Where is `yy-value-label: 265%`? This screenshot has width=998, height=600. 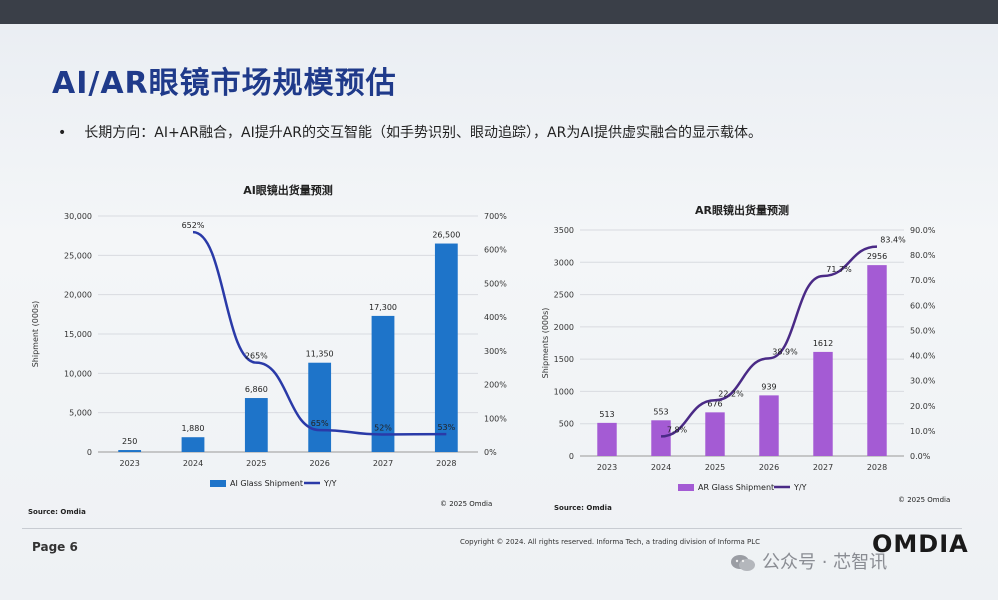 yy-value-label: 265% is located at coordinates (256, 356).